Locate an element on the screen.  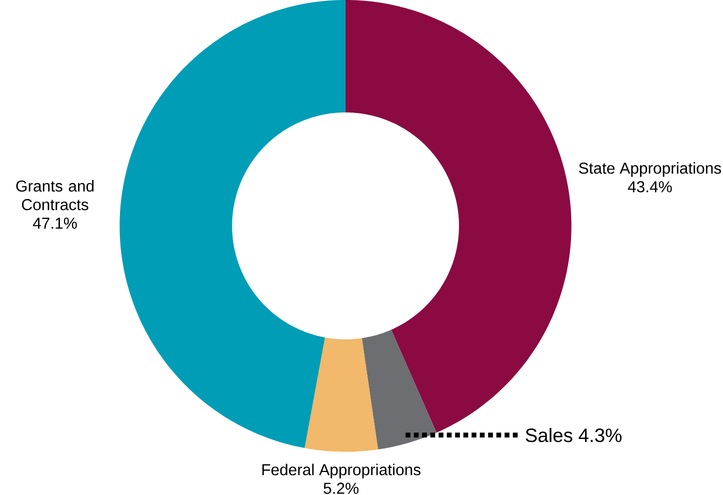
data-label: 4.3% is located at coordinates (600, 435).